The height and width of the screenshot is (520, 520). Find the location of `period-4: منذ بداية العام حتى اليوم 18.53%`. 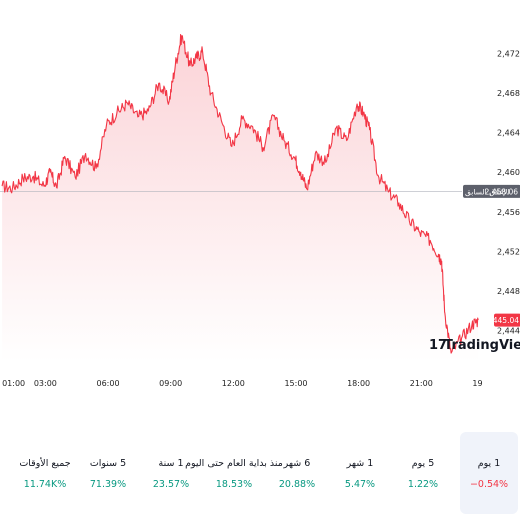

period-4: منذ بداية العام حتى اليوم 18.53% is located at coordinates (234, 473).